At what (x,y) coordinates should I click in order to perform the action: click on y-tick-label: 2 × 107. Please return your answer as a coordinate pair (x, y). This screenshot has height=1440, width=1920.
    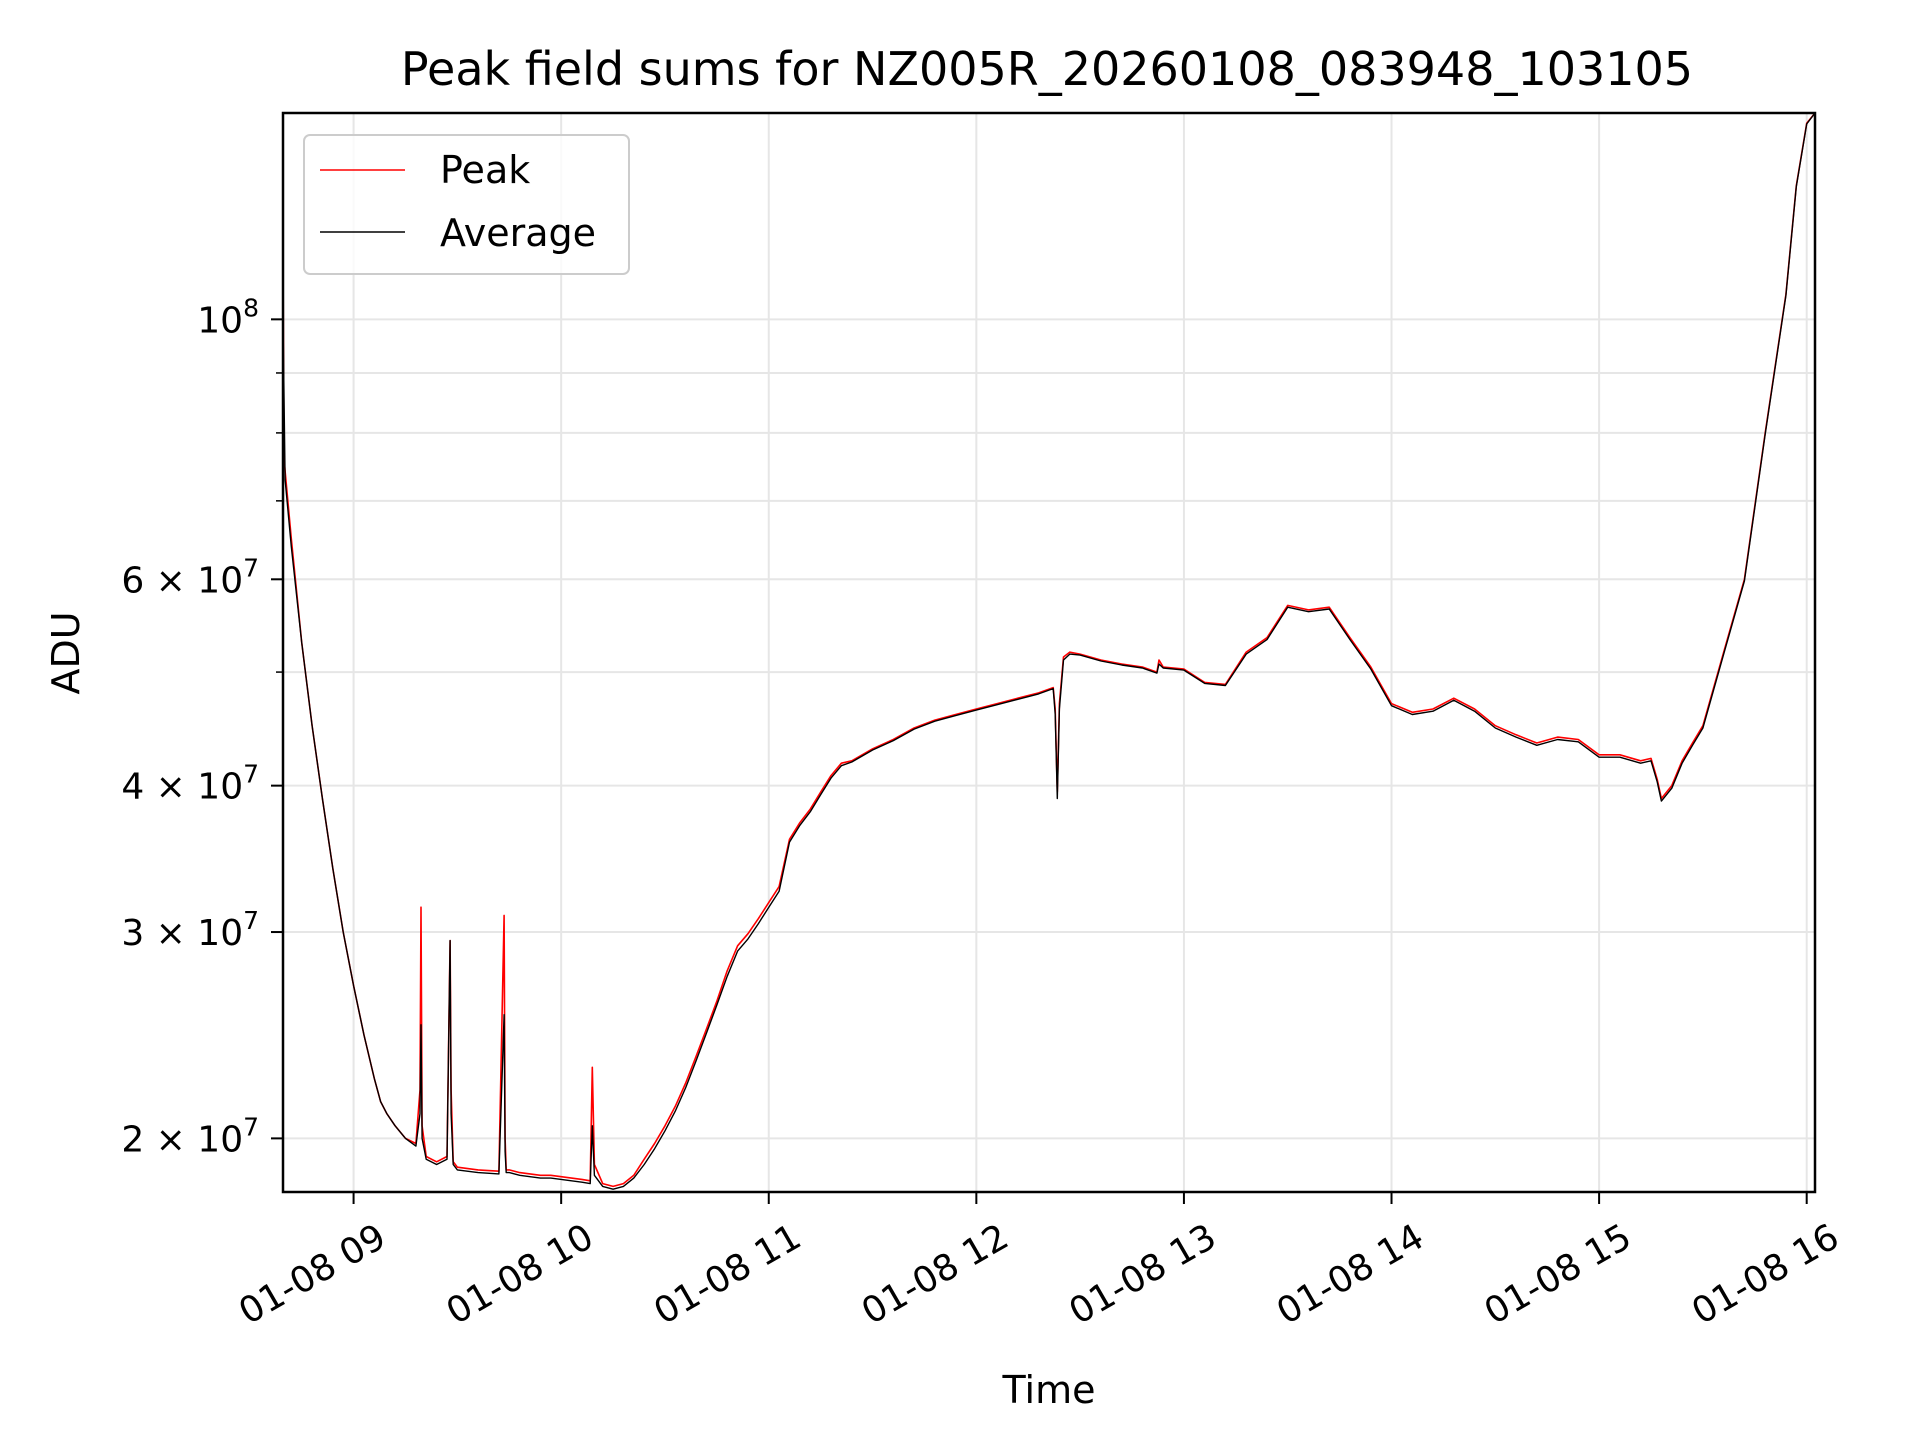
    Looking at the image, I should click on (190, 1136).